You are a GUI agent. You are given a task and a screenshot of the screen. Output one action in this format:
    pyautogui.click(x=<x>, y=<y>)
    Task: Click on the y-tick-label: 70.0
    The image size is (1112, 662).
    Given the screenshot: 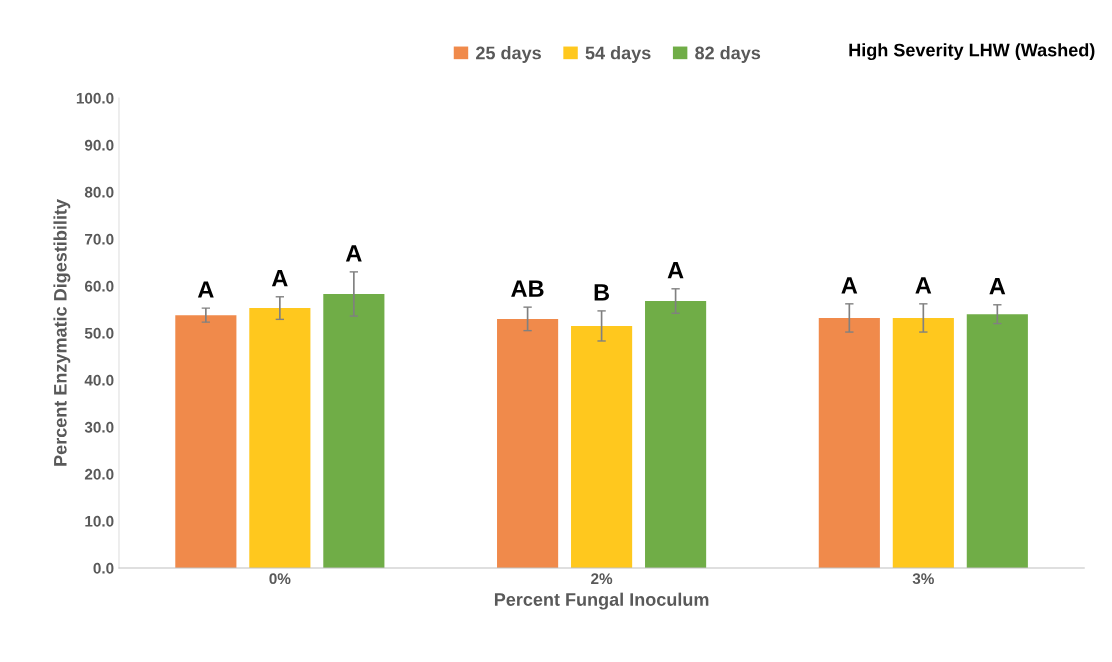 What is the action you would take?
    pyautogui.click(x=99, y=239)
    